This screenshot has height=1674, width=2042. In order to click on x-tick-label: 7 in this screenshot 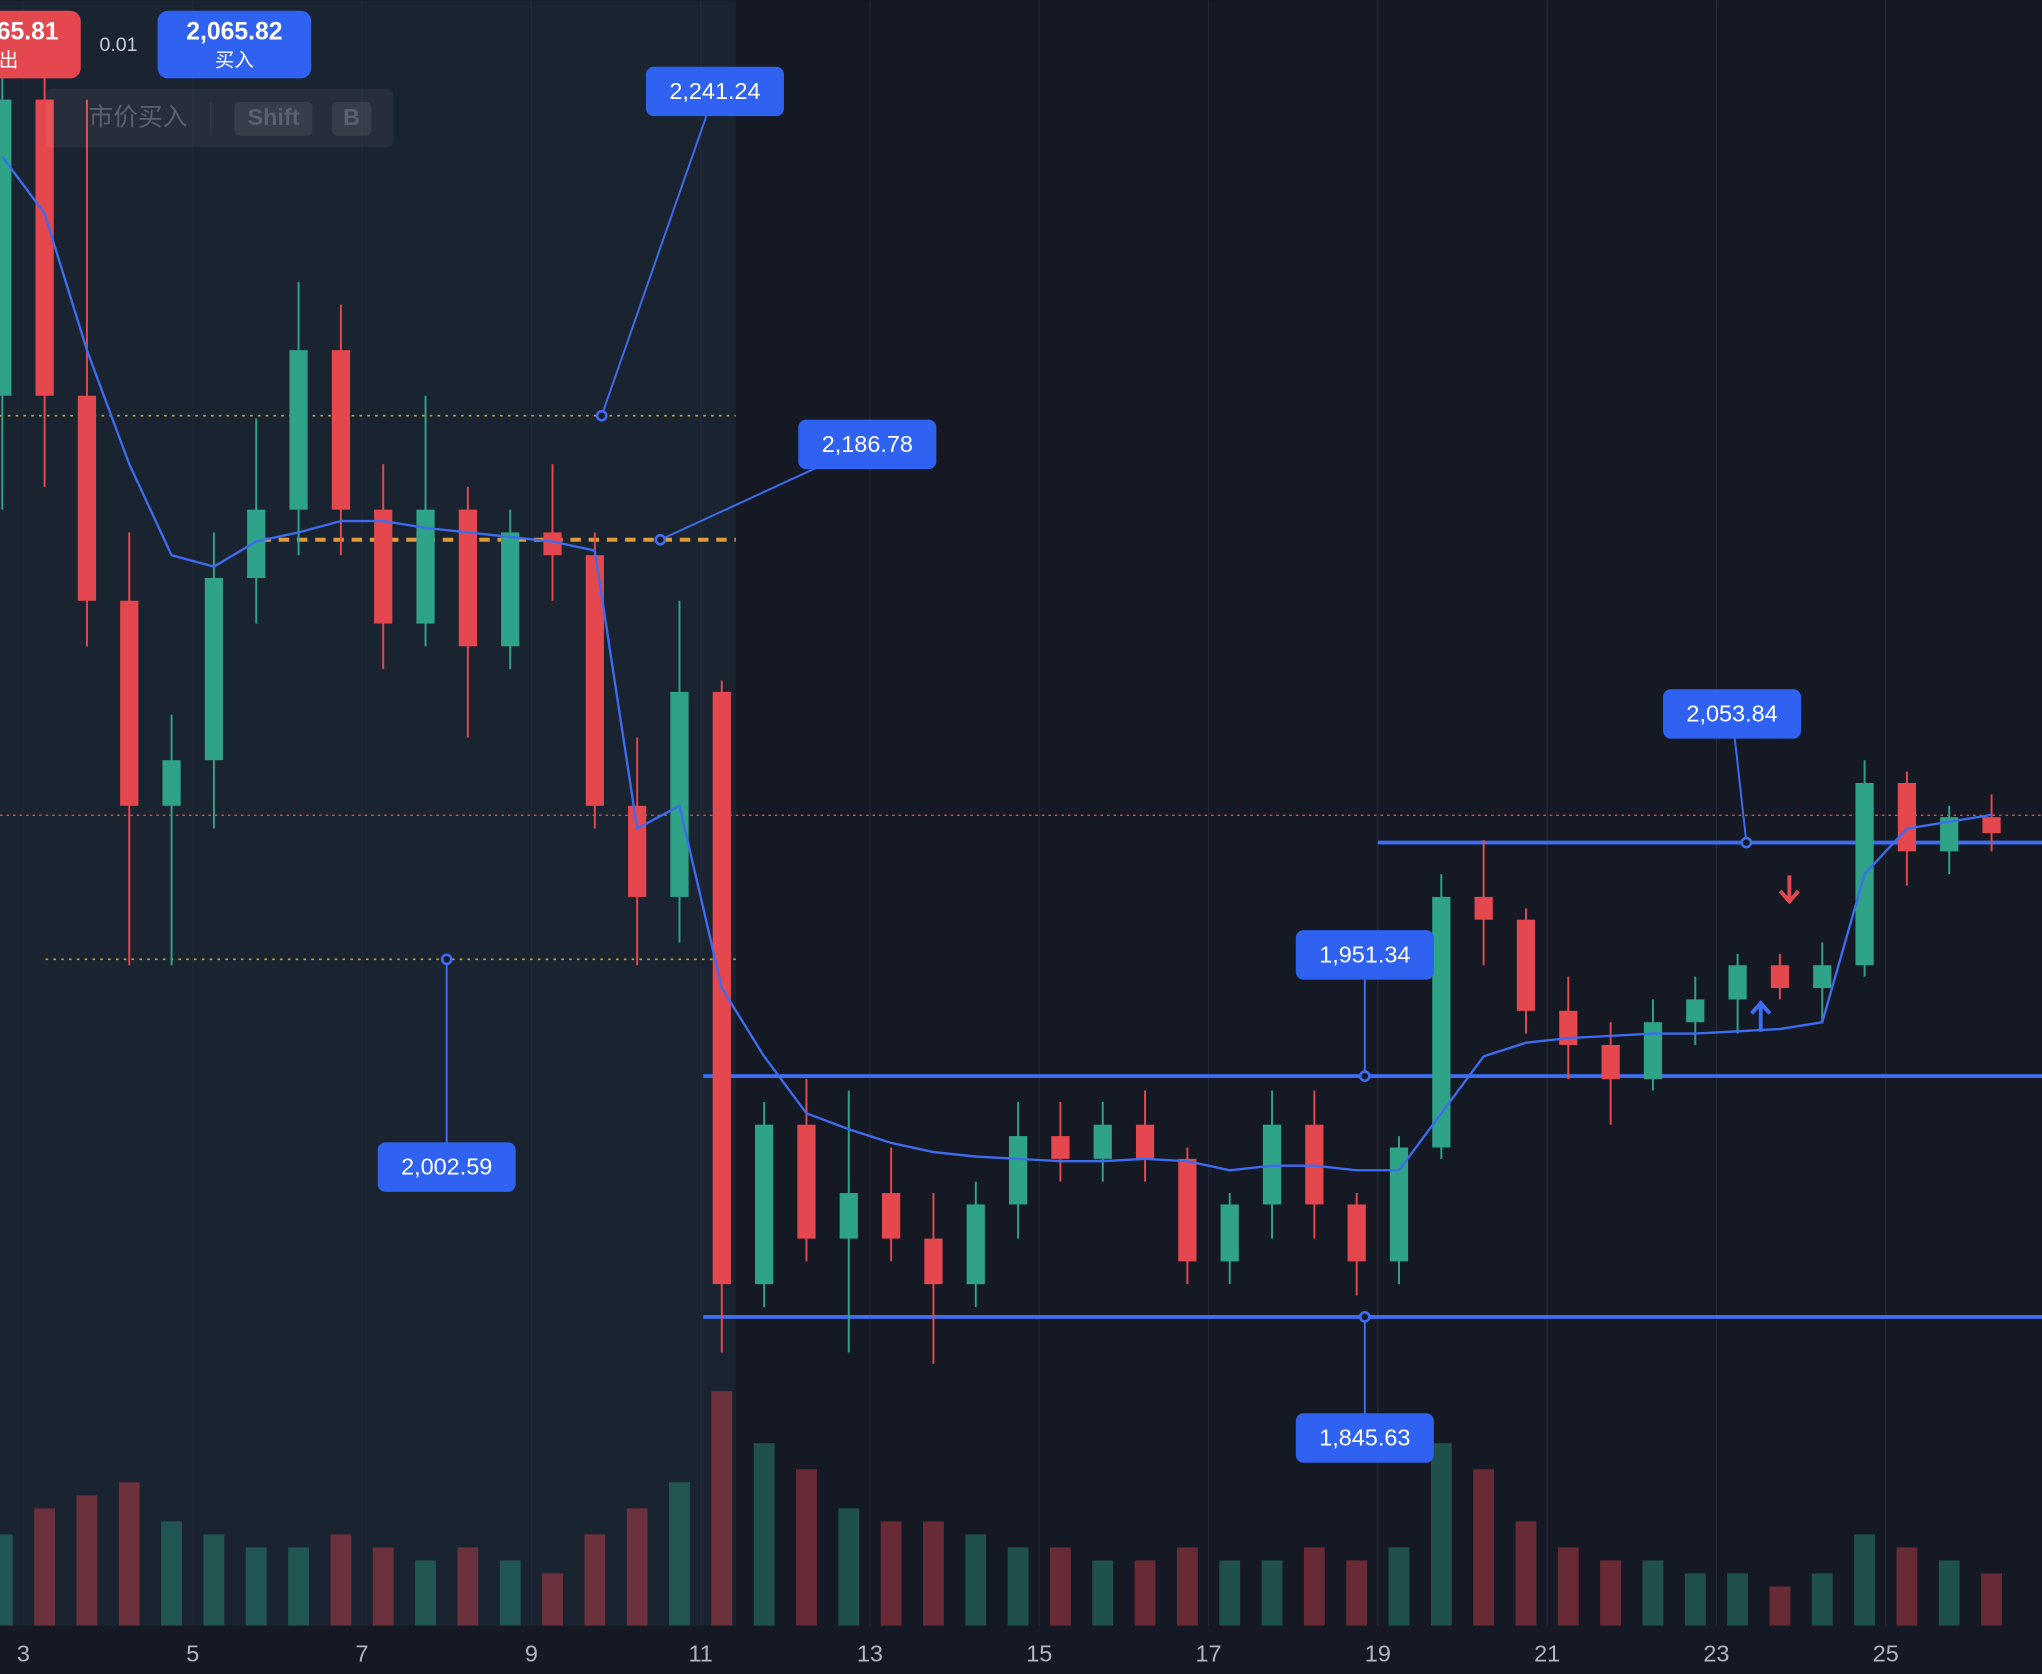, I will do `click(362, 1654)`.